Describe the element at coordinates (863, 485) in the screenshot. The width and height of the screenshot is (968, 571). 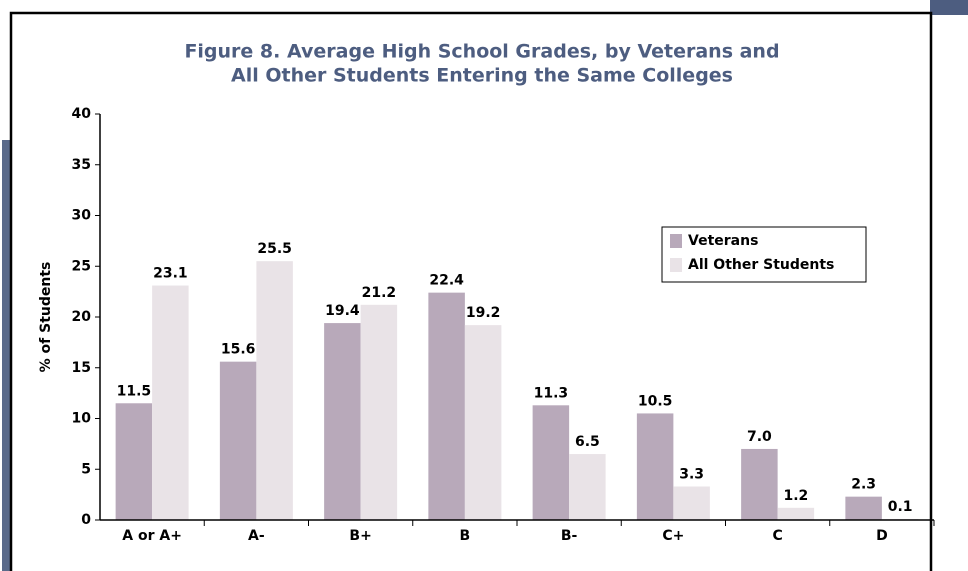
I see `data-label: 2.3` at that location.